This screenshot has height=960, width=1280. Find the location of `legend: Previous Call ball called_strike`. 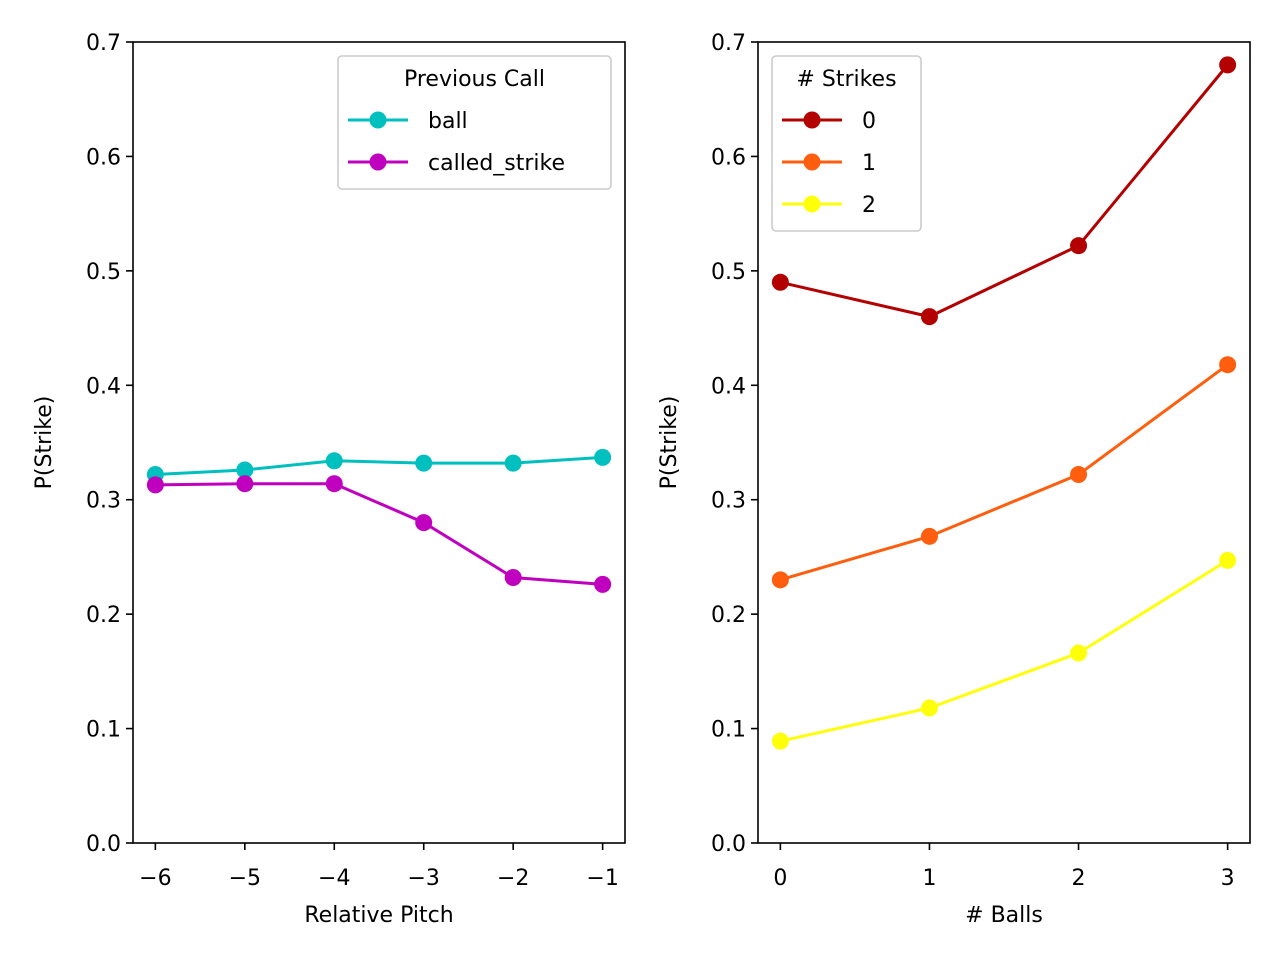

legend: Previous Call ball called_strike is located at coordinates (474, 122).